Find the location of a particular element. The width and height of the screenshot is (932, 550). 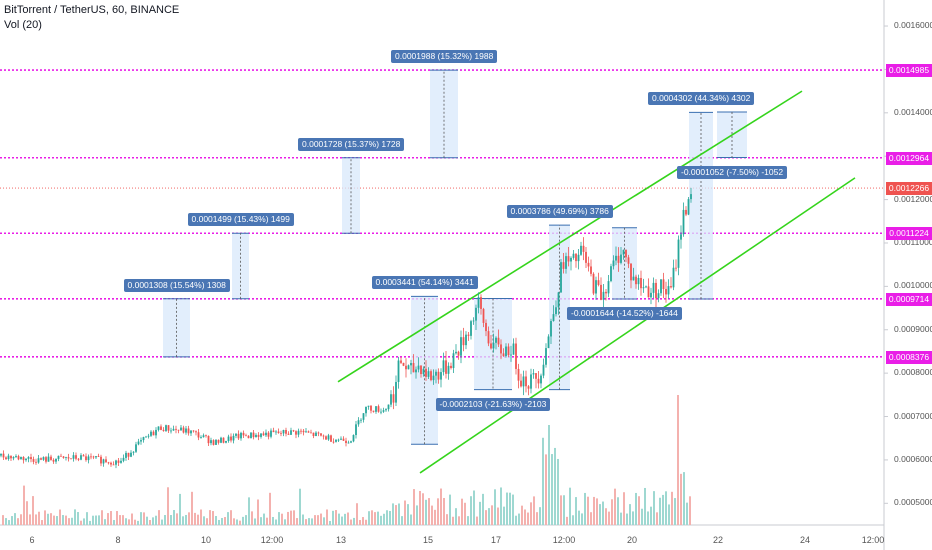

x-tick-label: 17 is located at coordinates (496, 540).